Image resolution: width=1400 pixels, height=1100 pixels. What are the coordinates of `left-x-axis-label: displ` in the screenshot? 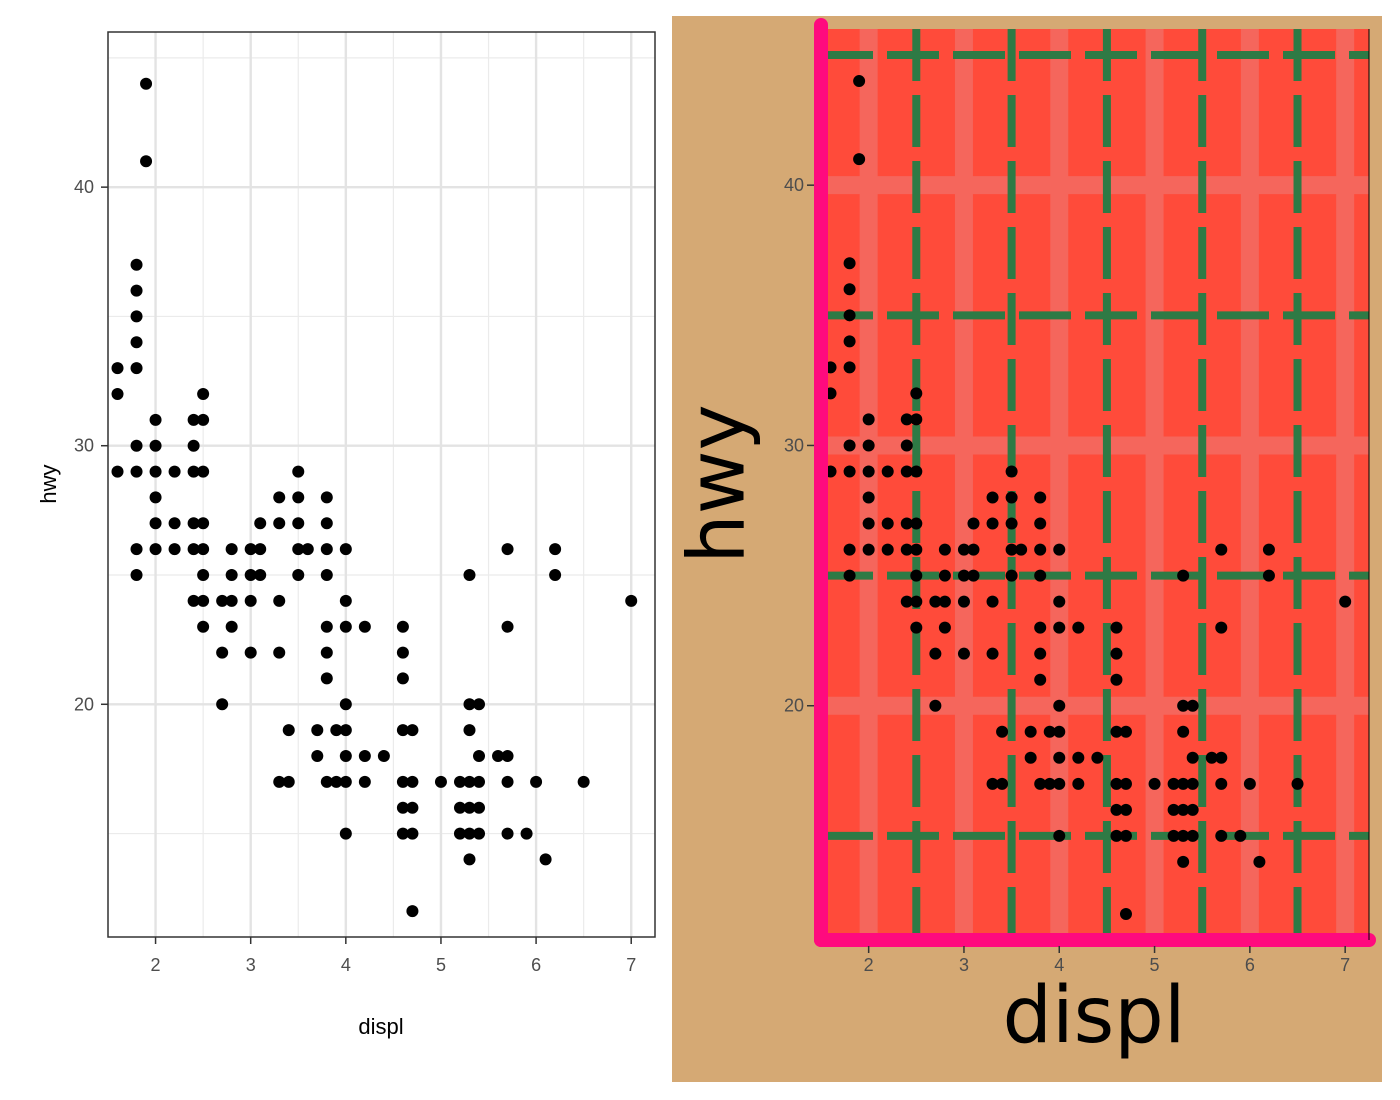 It's located at (380, 1026).